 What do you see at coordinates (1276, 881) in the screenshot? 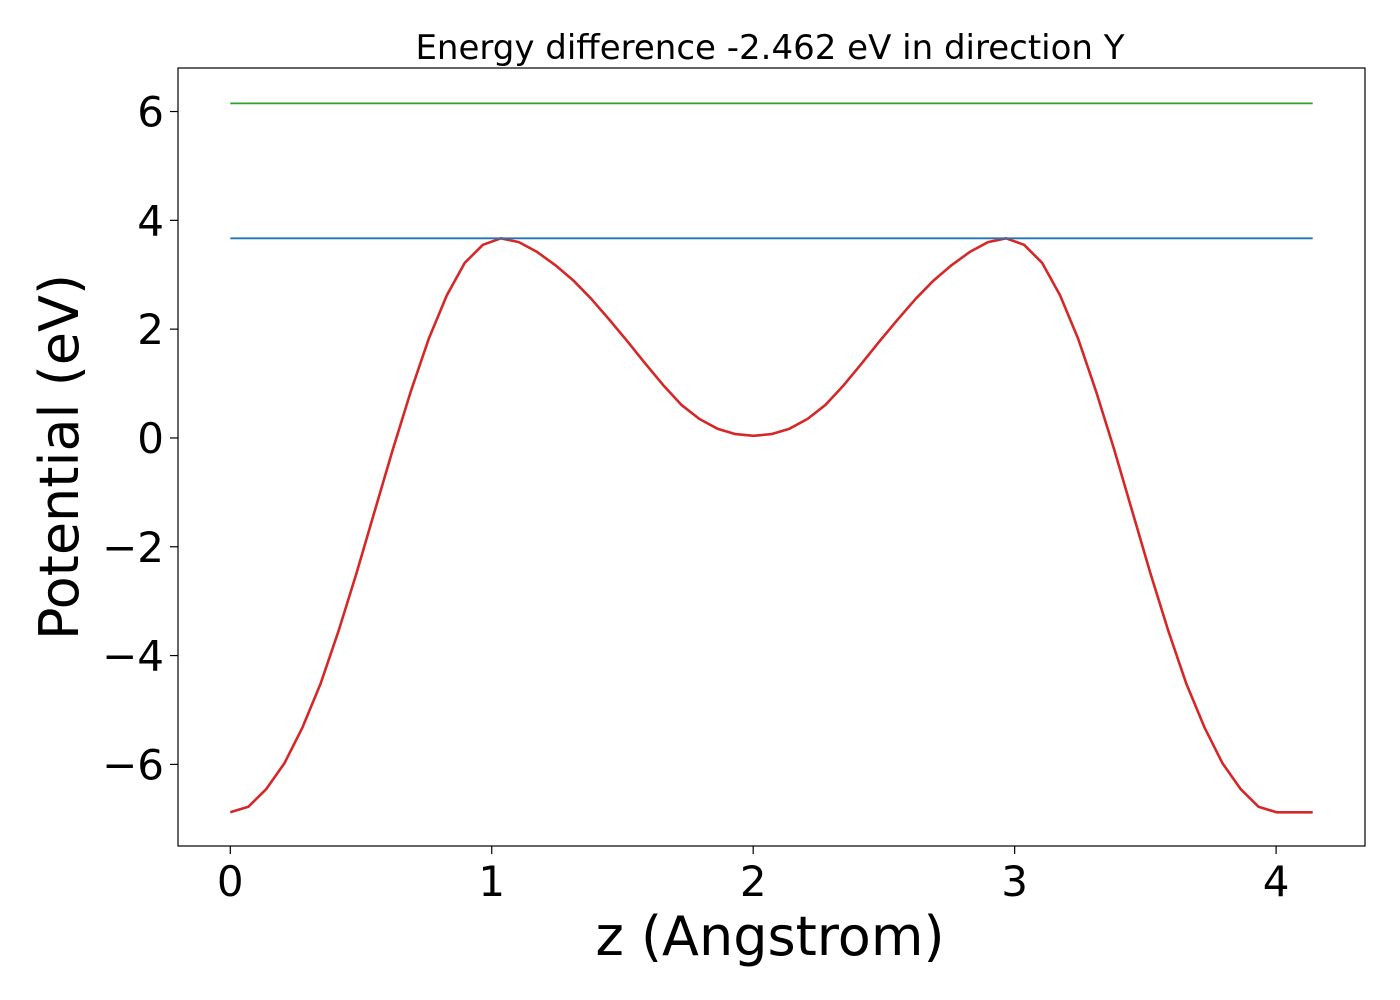
I see `x-tick-label: 4` at bounding box center [1276, 881].